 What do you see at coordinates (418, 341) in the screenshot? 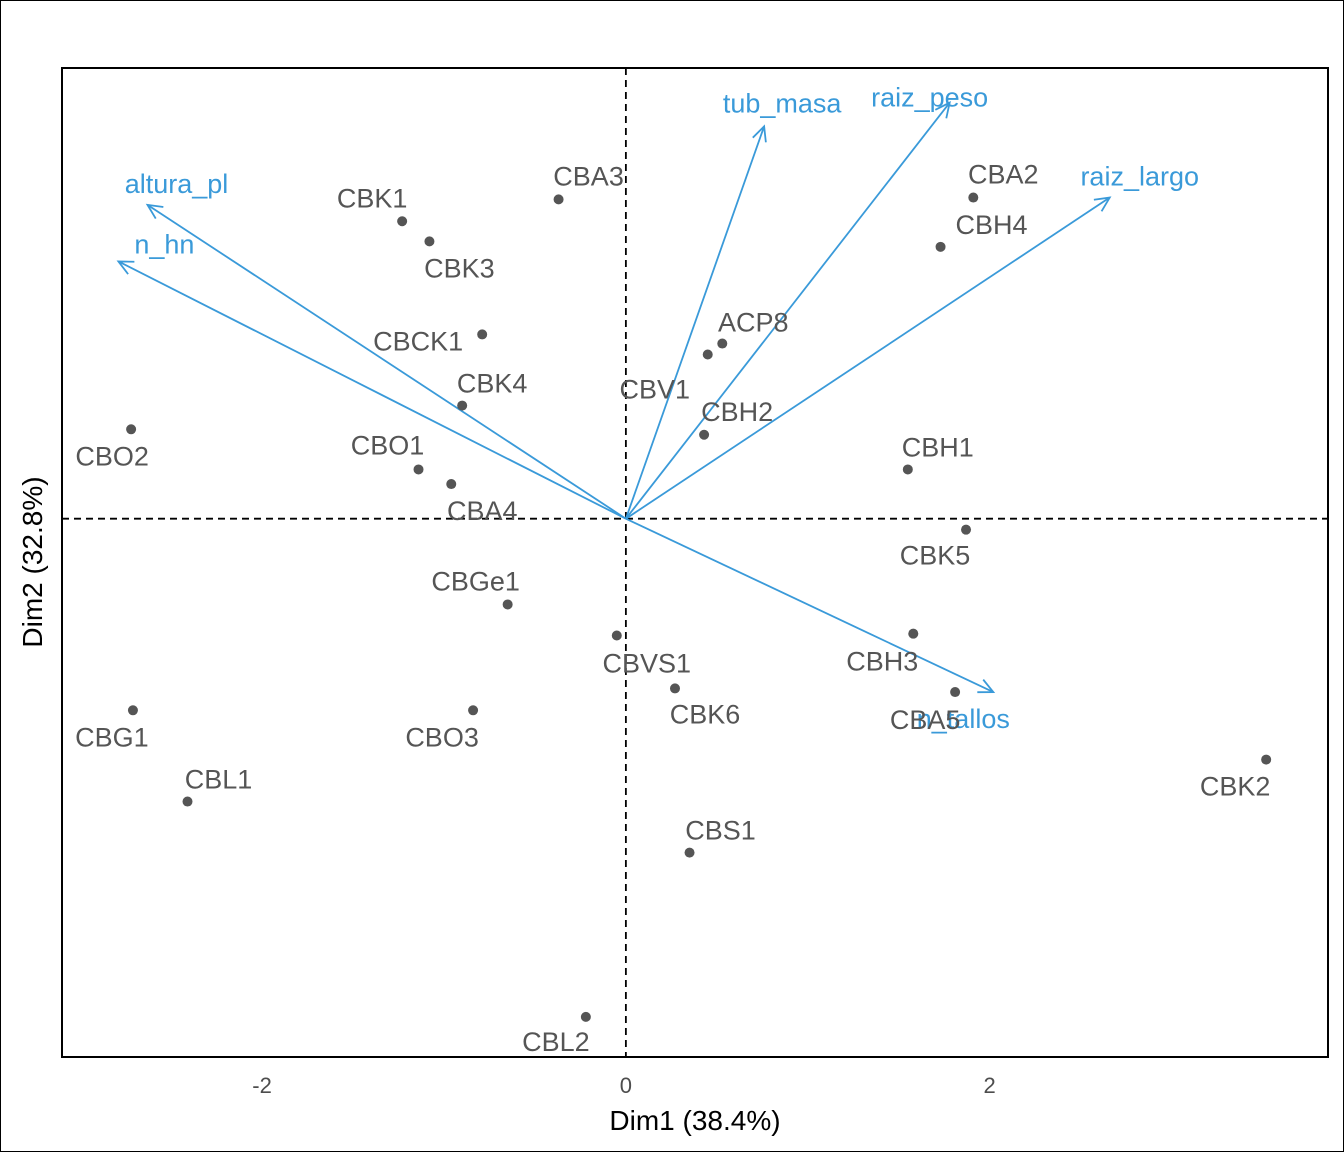
I see `individual-label: CBCK1` at bounding box center [418, 341].